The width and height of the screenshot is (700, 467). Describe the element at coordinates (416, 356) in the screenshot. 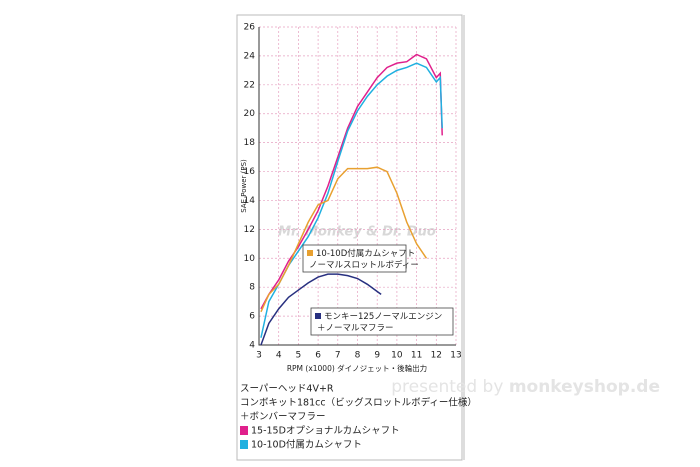

I see `x-tick-label: 11` at that location.